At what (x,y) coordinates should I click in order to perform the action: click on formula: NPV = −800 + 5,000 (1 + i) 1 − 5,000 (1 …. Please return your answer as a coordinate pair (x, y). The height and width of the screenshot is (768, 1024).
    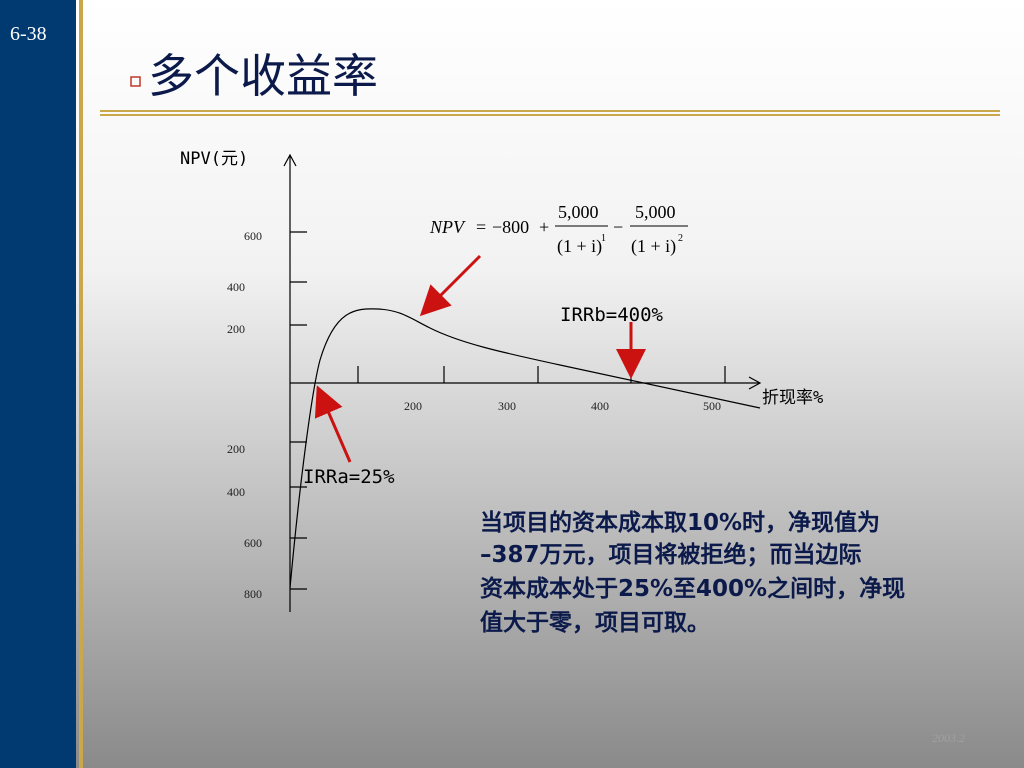
    Looking at the image, I should click on (558, 229).